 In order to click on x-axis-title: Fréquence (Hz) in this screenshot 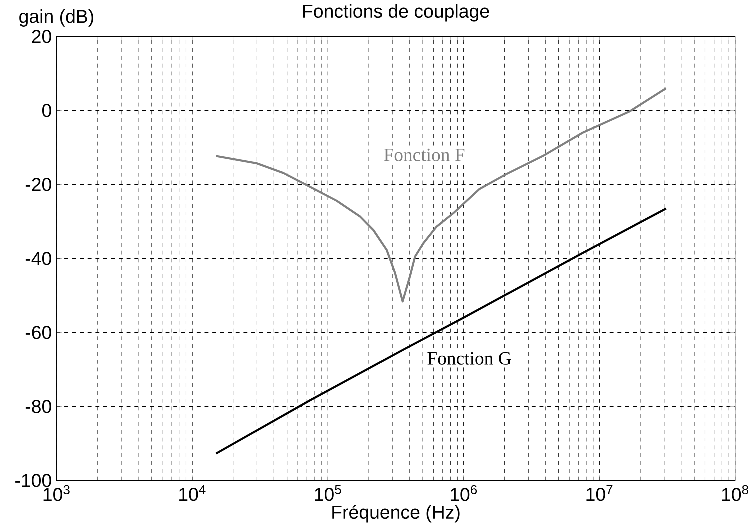, I will do `click(396, 514)`.